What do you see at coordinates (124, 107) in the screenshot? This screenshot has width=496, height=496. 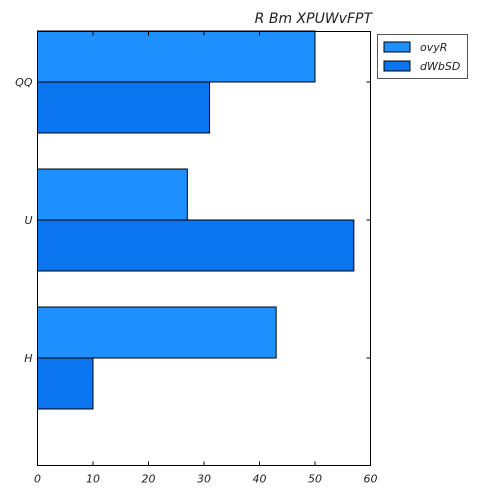 I see `bar-dWbSD-QQ` at bounding box center [124, 107].